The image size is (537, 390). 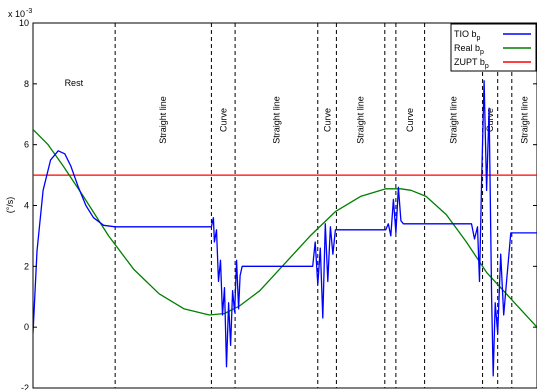 I want to click on y-tick-label: 6, so click(x=26, y=145).